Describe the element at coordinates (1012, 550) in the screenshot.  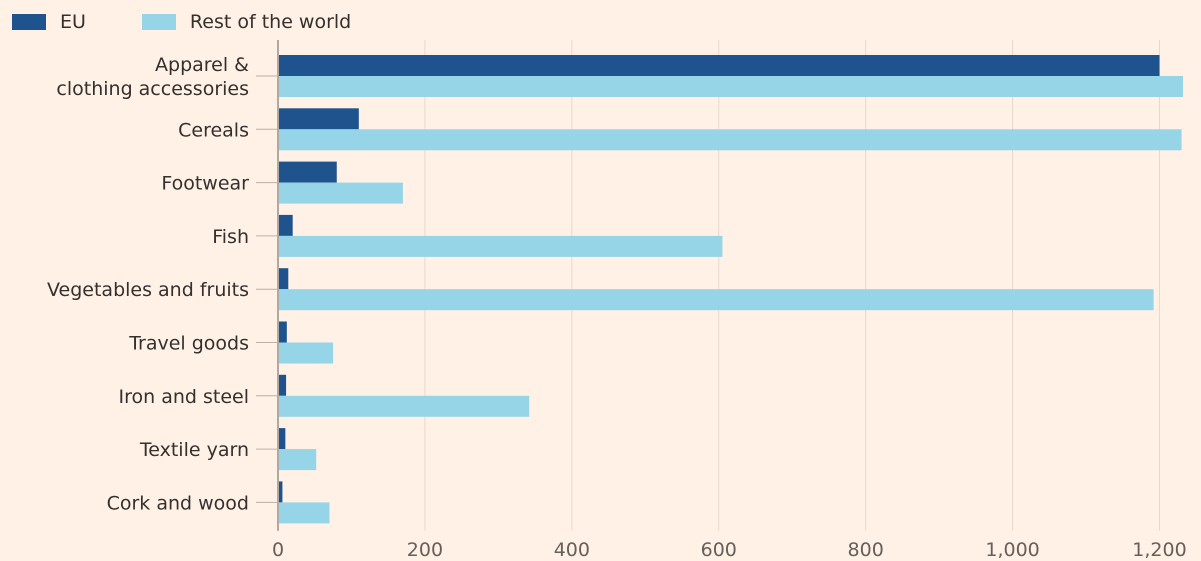
I see `x-tick-label: 1,000` at that location.